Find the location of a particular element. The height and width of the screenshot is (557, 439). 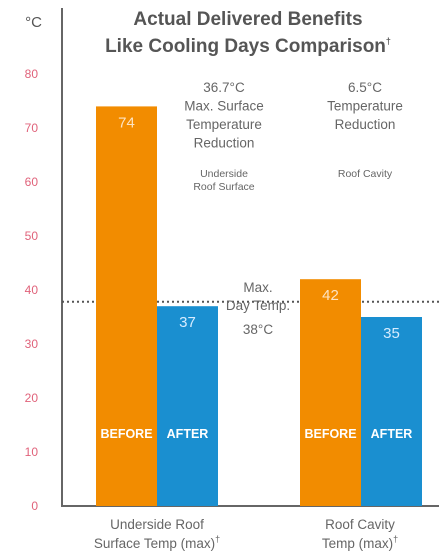

bar-value-label: 37 is located at coordinates (187, 322).